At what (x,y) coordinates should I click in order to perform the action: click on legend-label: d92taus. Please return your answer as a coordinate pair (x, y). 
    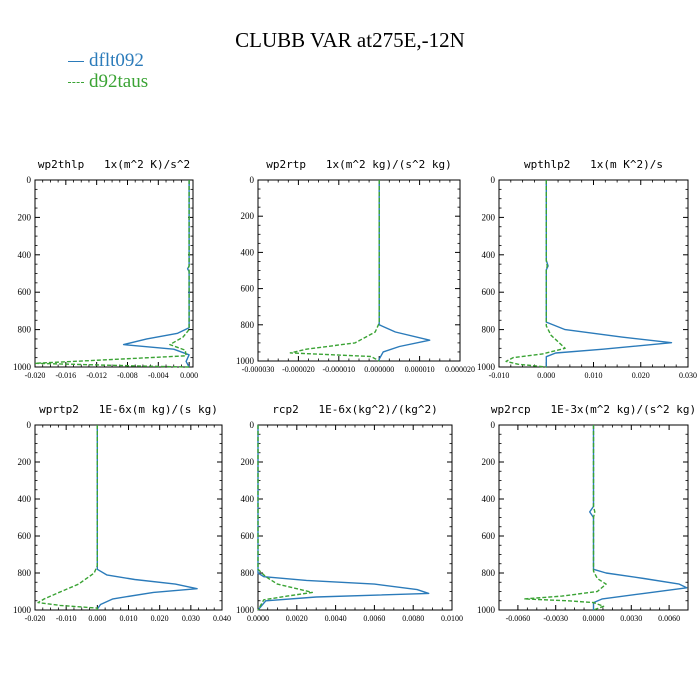
    Looking at the image, I should click on (119, 81).